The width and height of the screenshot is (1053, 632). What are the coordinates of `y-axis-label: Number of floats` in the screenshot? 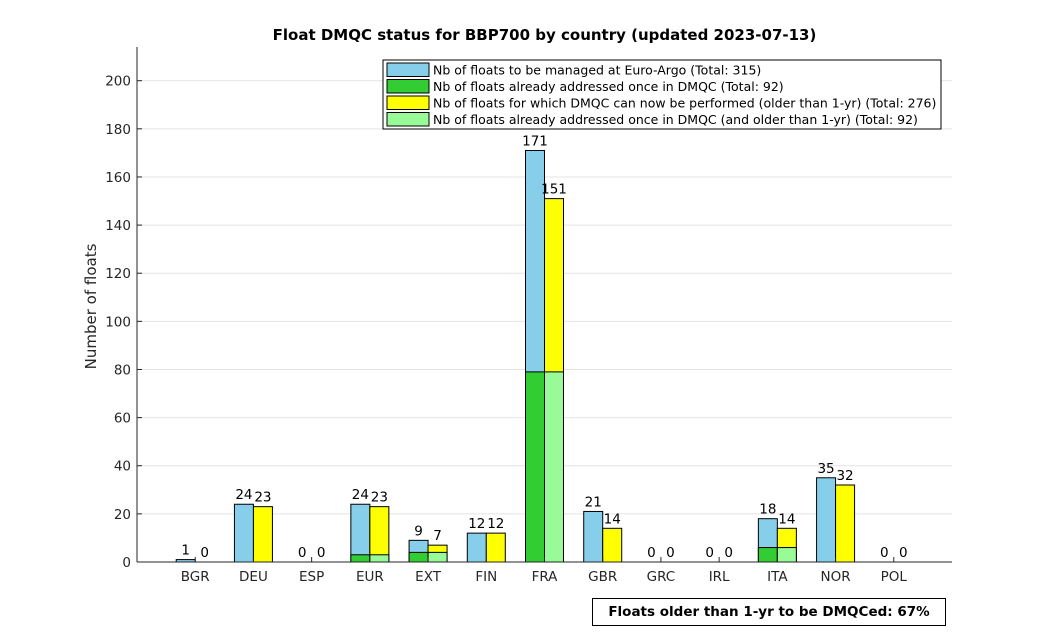 It's located at (91, 306).